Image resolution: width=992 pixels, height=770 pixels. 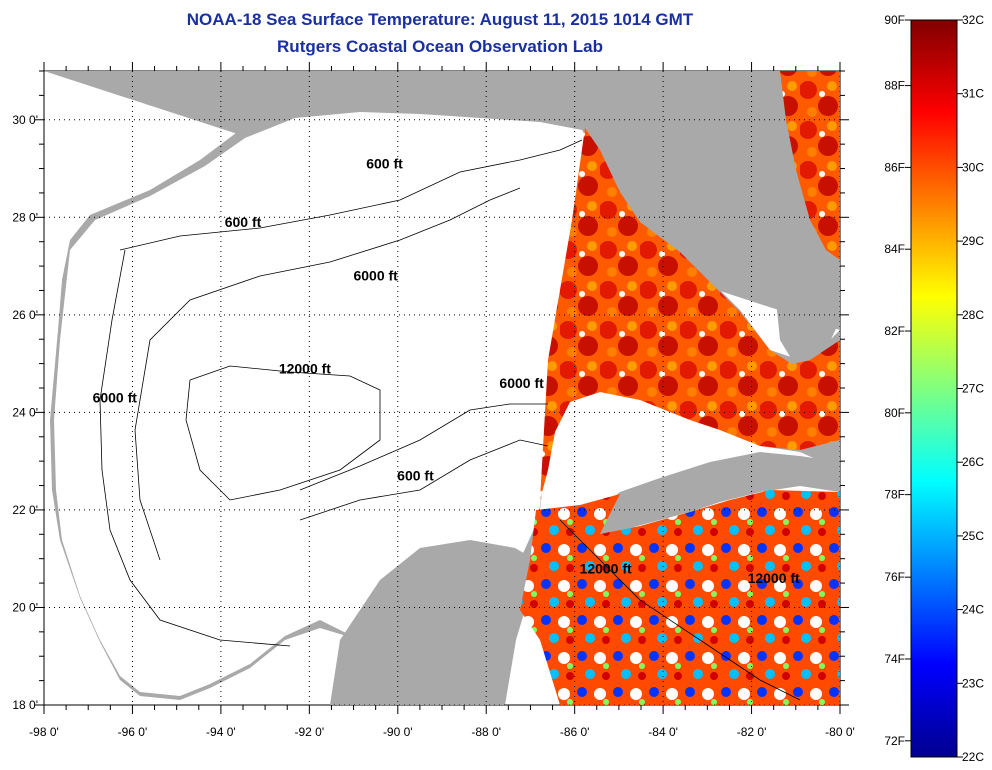 What do you see at coordinates (25, 120) in the screenshot?
I see `latitude-label: 30 0'` at bounding box center [25, 120].